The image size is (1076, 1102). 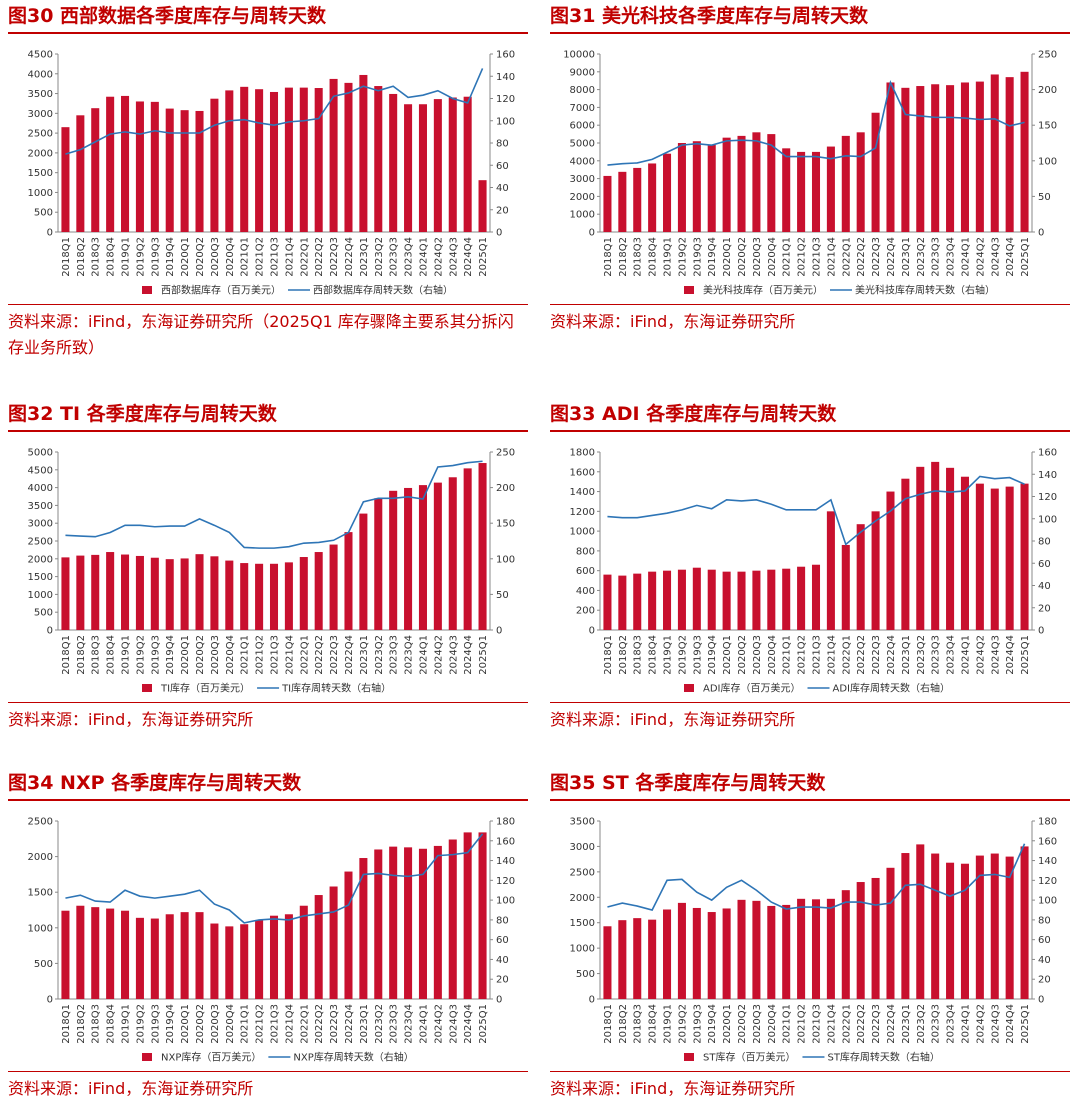 What do you see at coordinates (170, 1024) in the screenshot?
I see `x-tick-label: 2019Q4` at bounding box center [170, 1024].